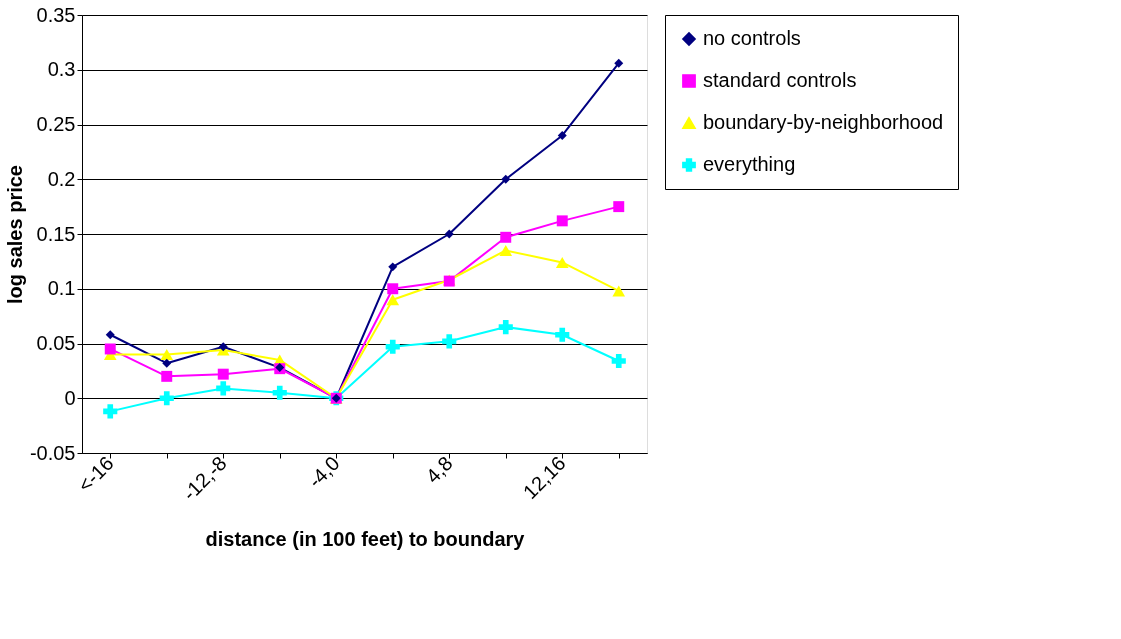 The width and height of the screenshot is (1121, 639). What do you see at coordinates (70, 397) in the screenshot?
I see `y-tick-label: 0` at bounding box center [70, 397].